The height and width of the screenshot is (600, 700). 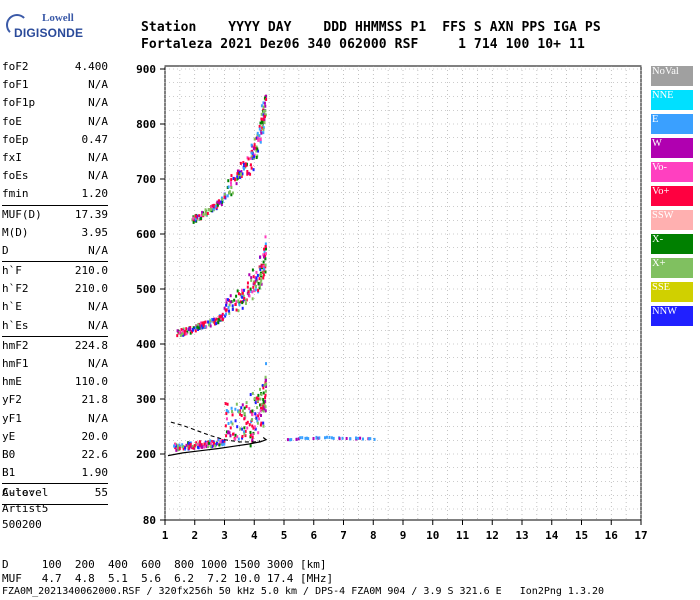 What do you see at coordinates (146, 179) in the screenshot?
I see `y-tick-label: 700` at bounding box center [146, 179].